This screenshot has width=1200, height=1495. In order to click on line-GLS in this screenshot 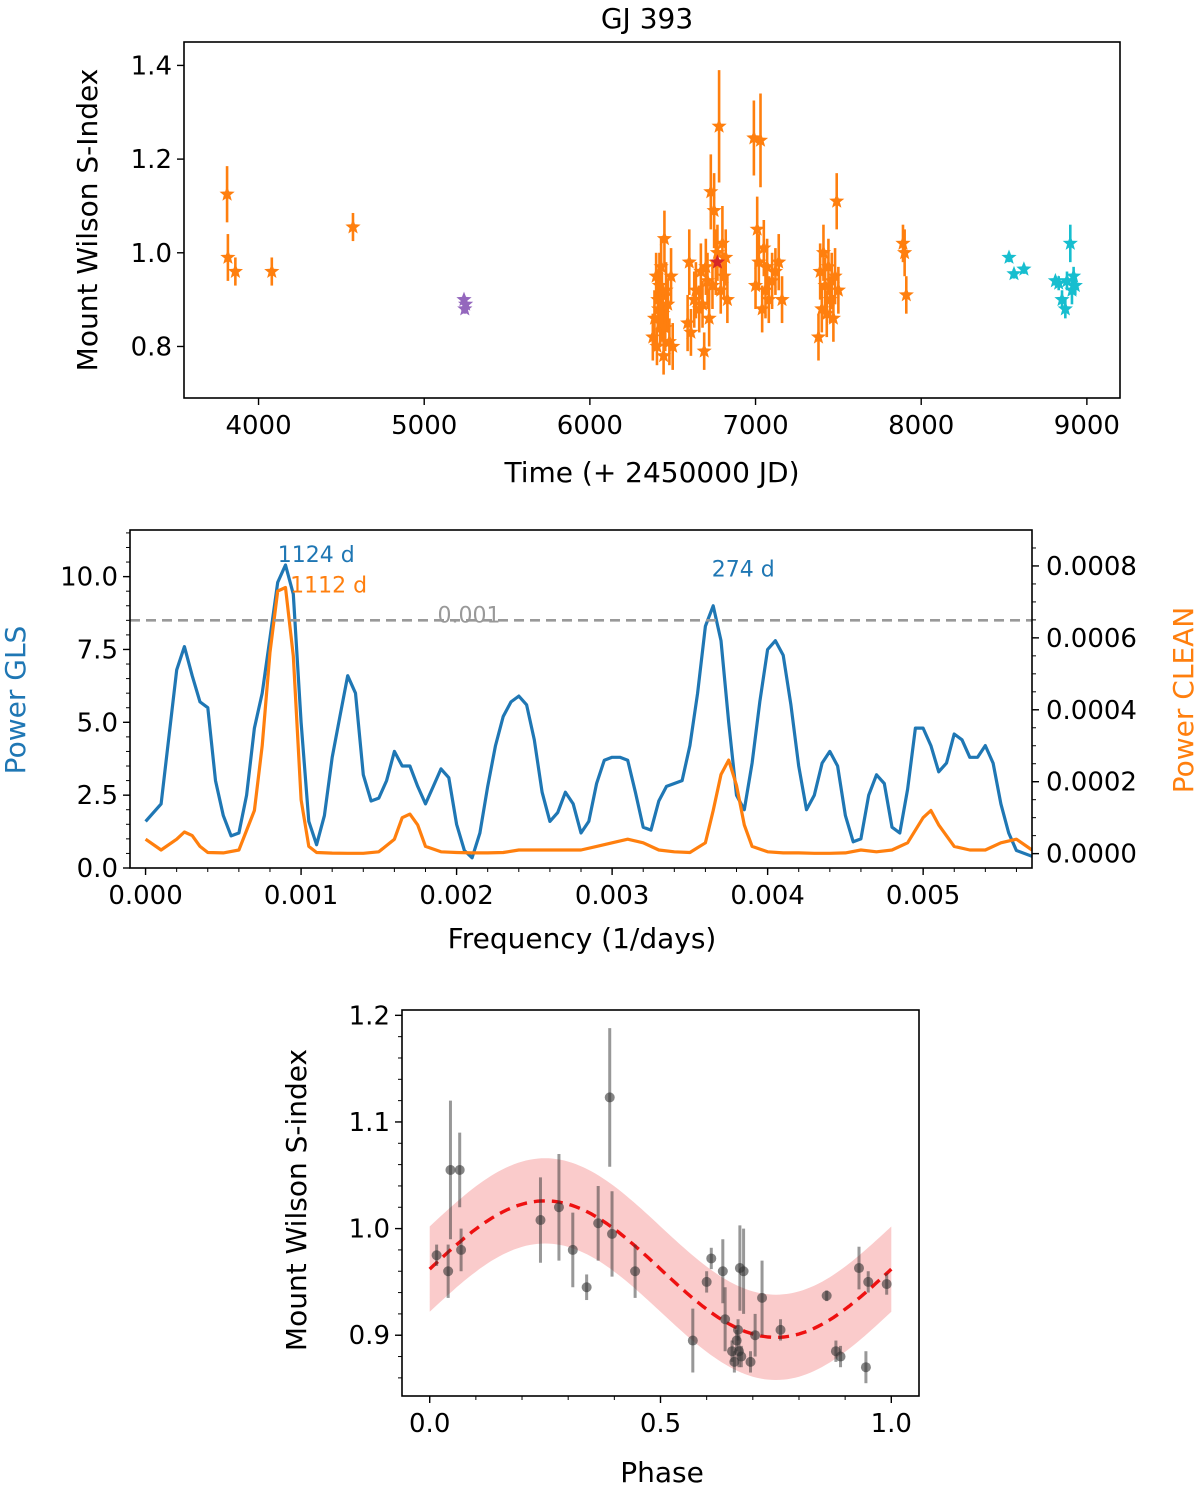, I will do `click(588, 711)`.